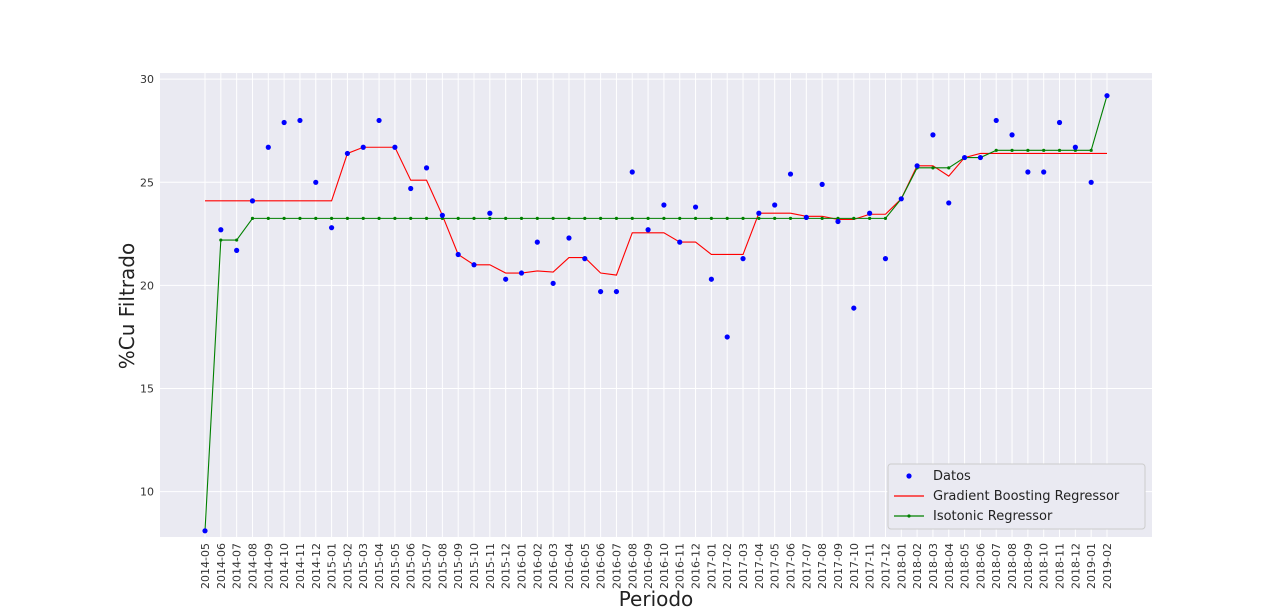 Image resolution: width=1280 pixels, height=614 pixels. I want to click on x-tick-label: 2017-01, so click(711, 566).